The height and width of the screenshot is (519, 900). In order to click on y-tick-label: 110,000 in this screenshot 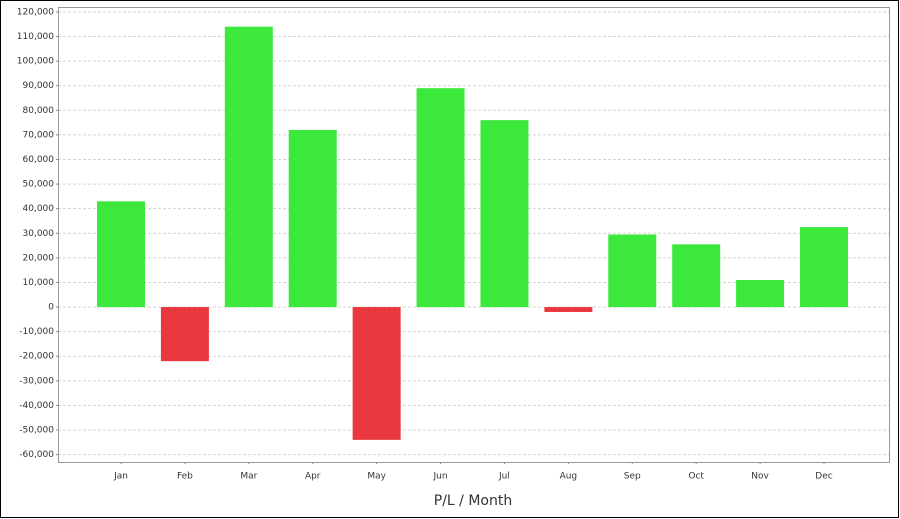, I will do `click(35, 37)`.